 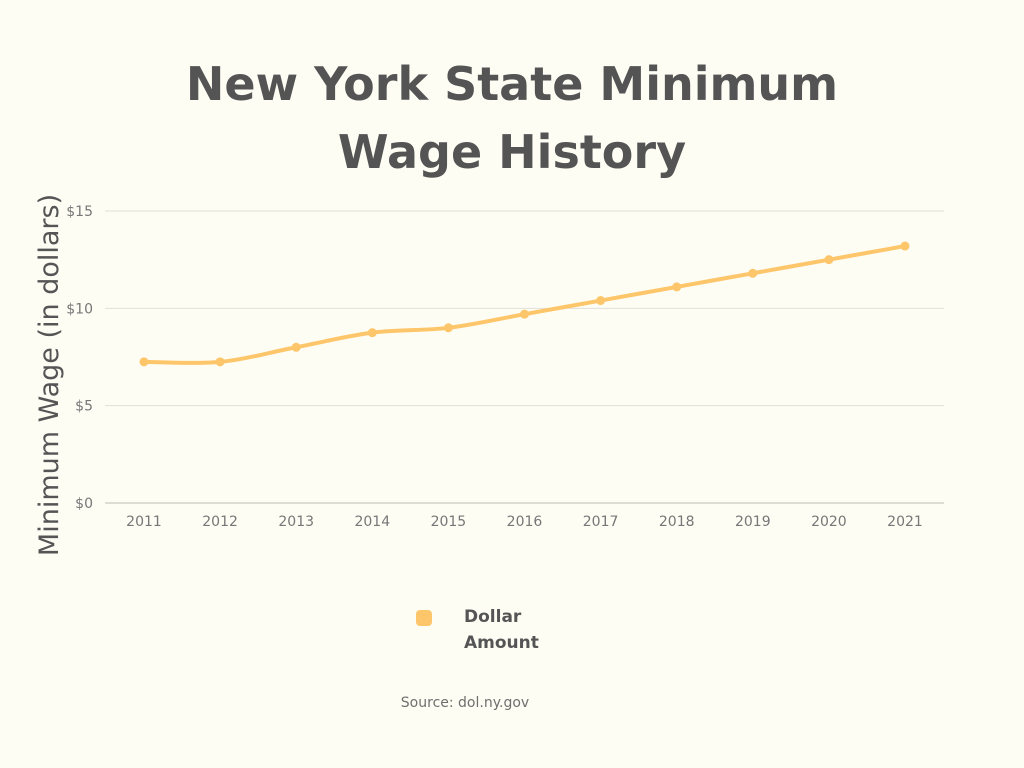 What do you see at coordinates (79, 212) in the screenshot?
I see `y-tick-label: $15` at bounding box center [79, 212].